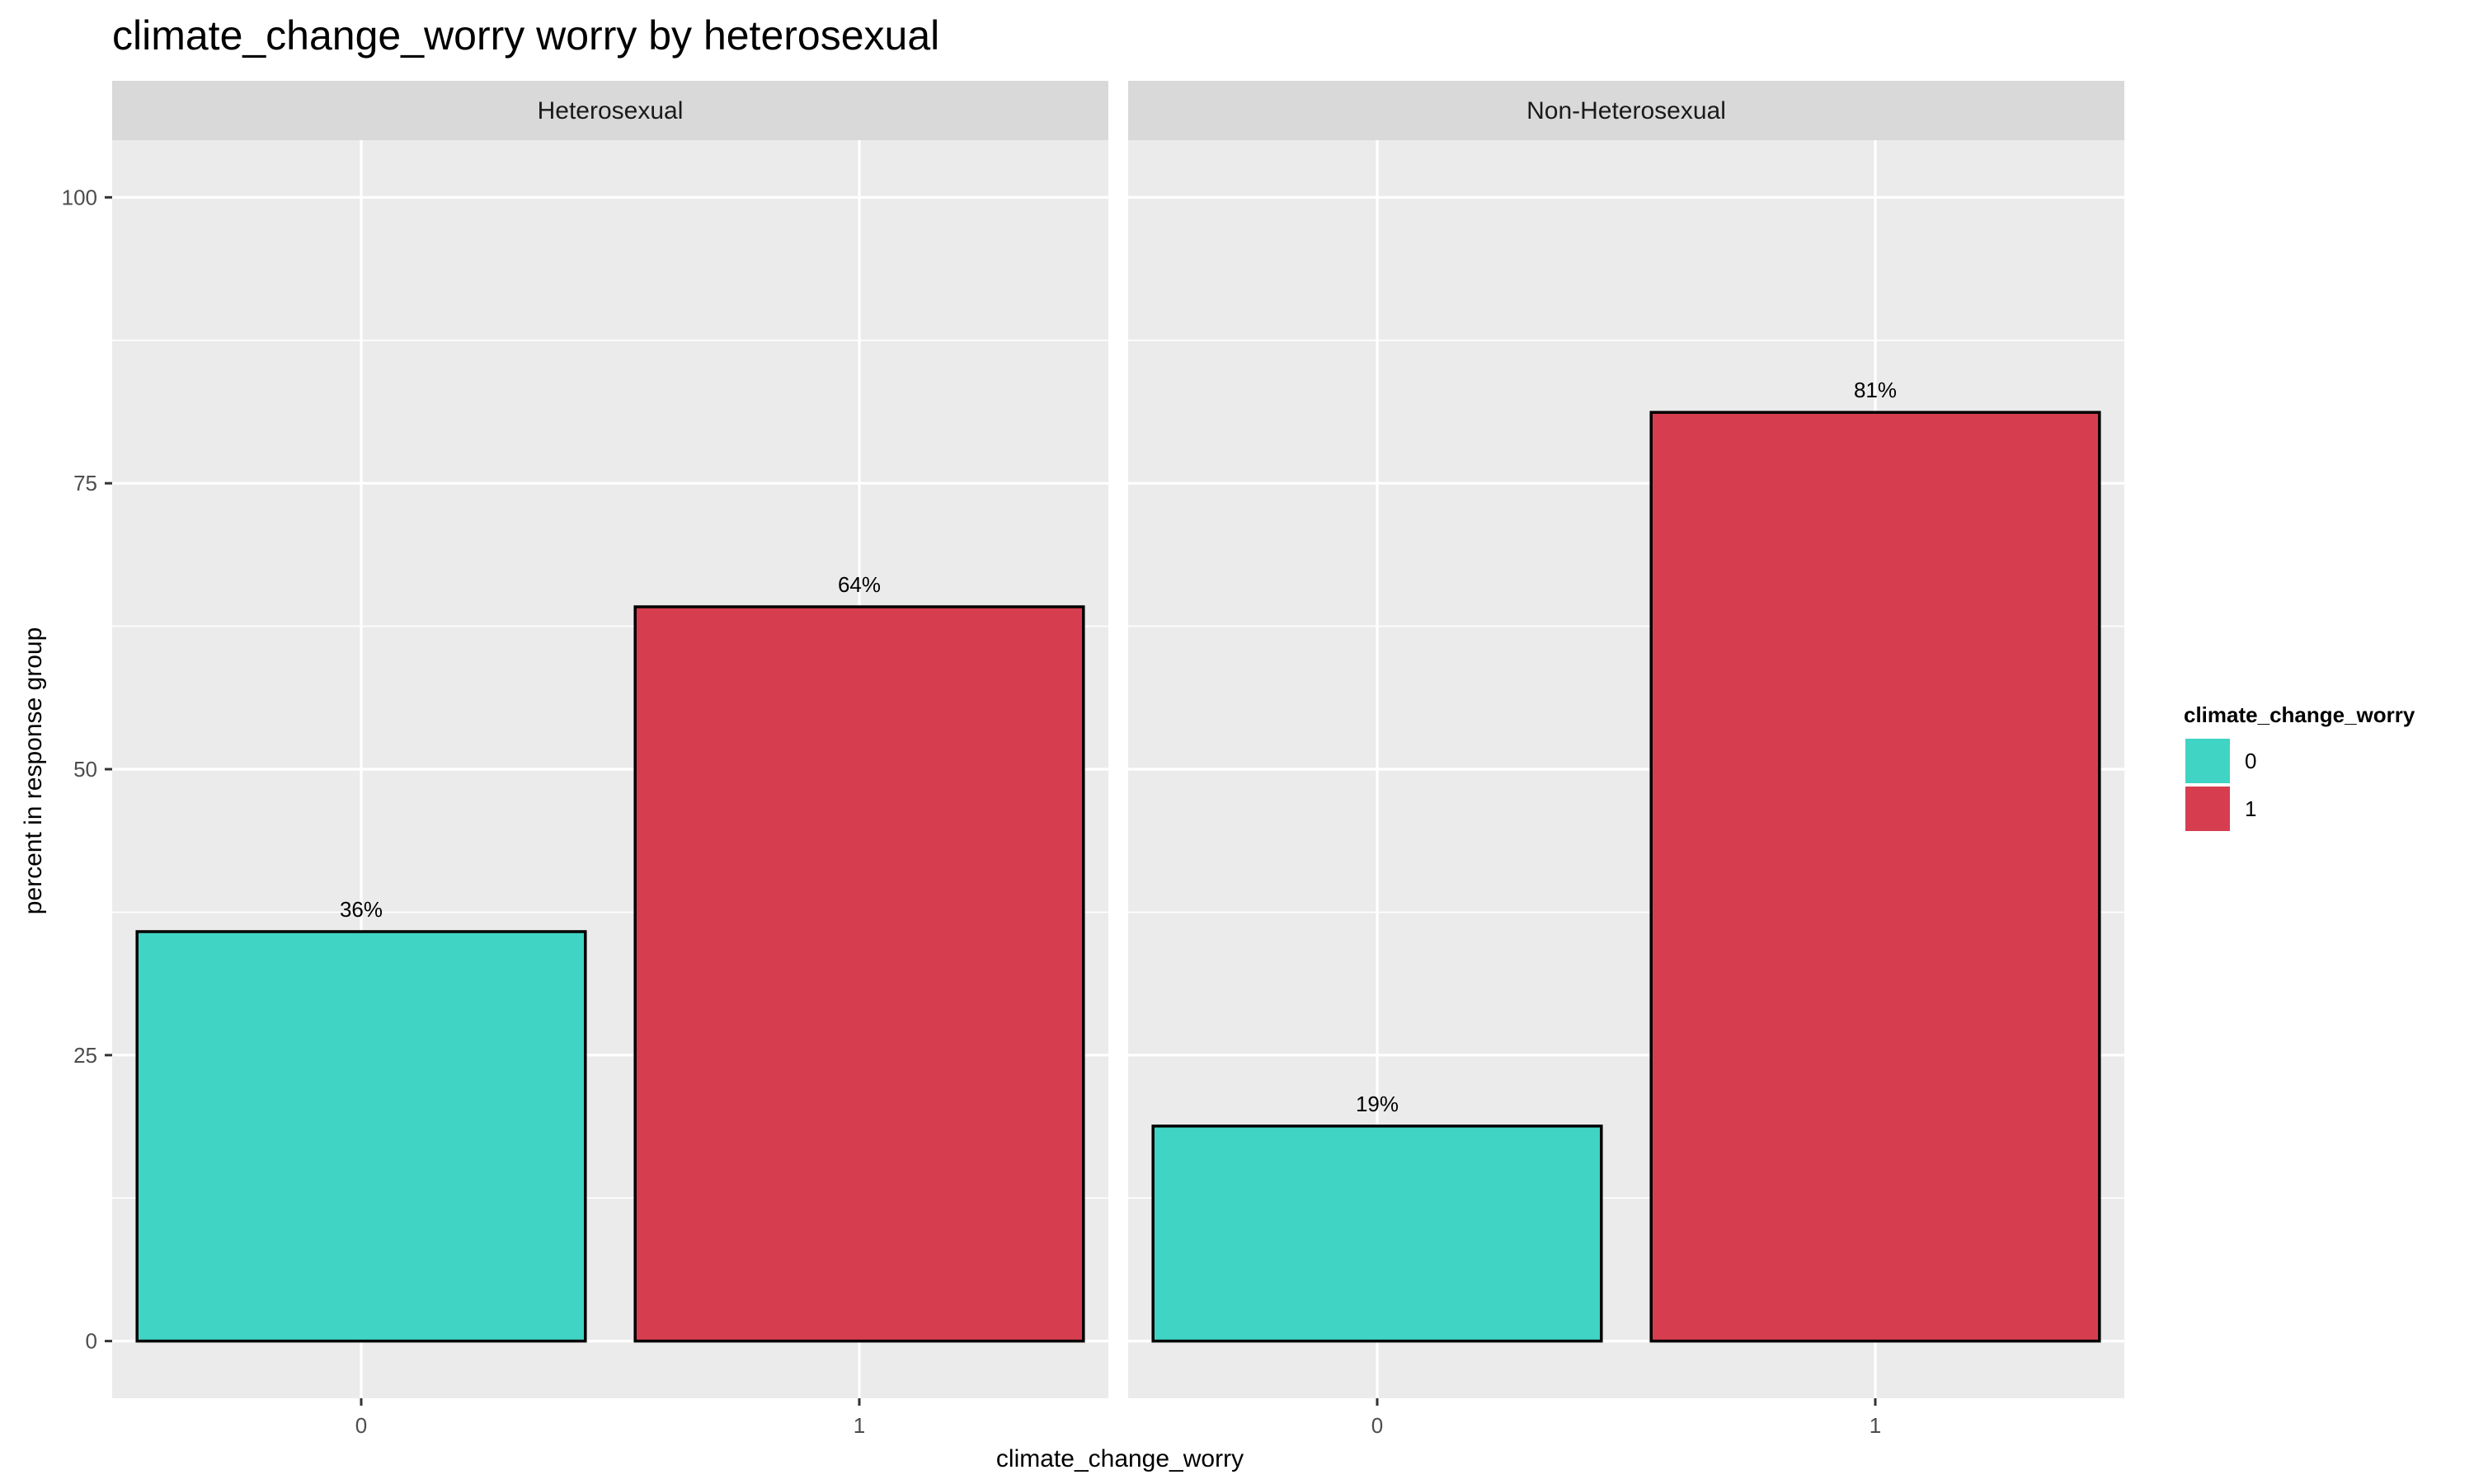 Image resolution: width=2474 pixels, height=1484 pixels. I want to click on bar-value-label: 19%, so click(1377, 1104).